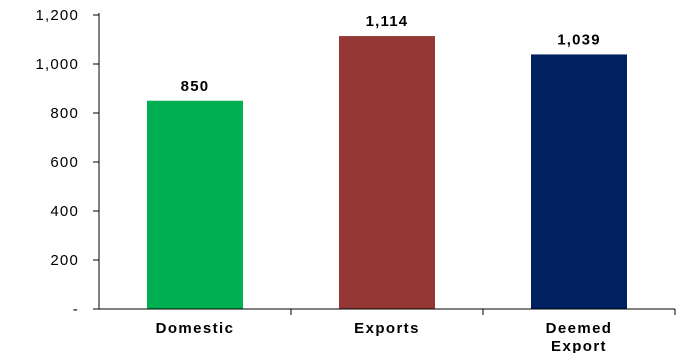  I want to click on x-tick-label: Export, so click(579, 345).